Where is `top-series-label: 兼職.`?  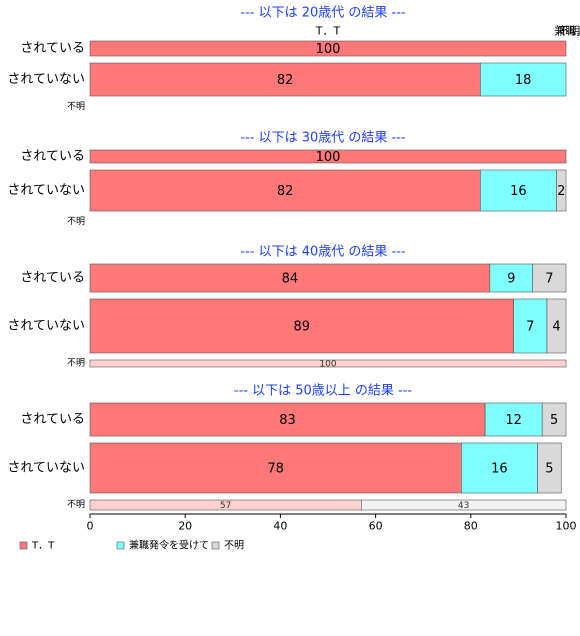 top-series-label: 兼職. is located at coordinates (567, 31).